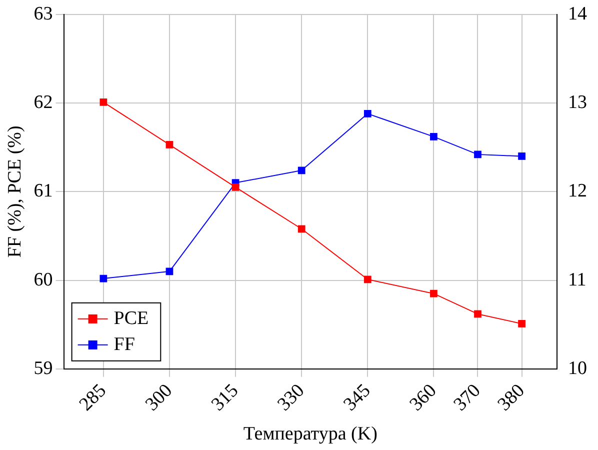  What do you see at coordinates (43, 103) in the screenshot?
I see `y-tick-label: 62` at bounding box center [43, 103].